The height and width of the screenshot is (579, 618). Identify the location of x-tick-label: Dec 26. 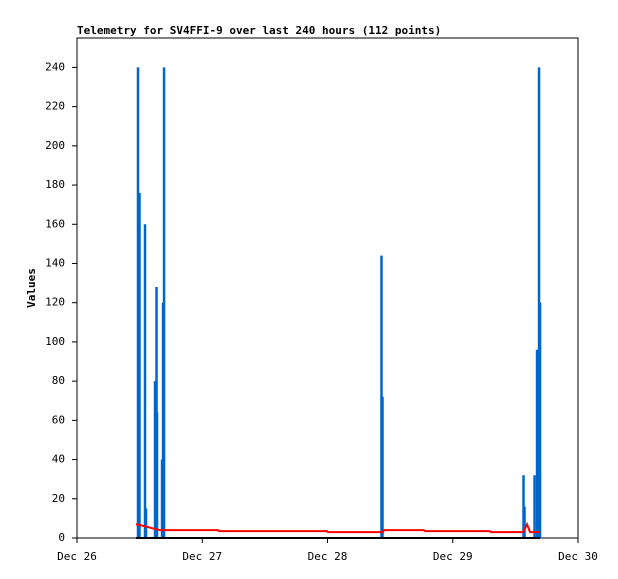
(77, 556).